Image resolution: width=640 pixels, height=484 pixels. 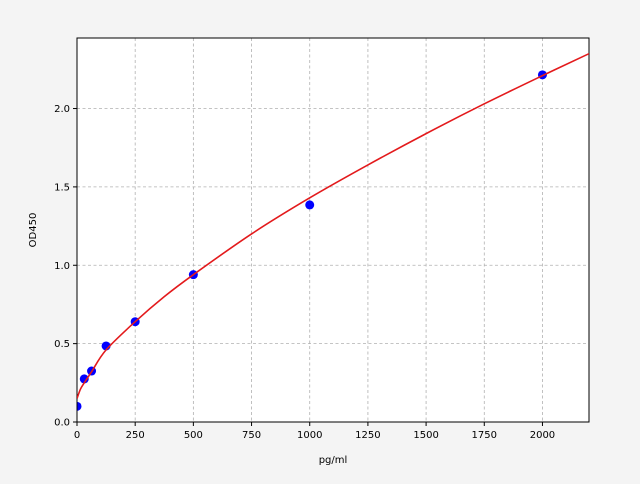 I want to click on y-tick-label: 0.5, so click(x=62, y=344).